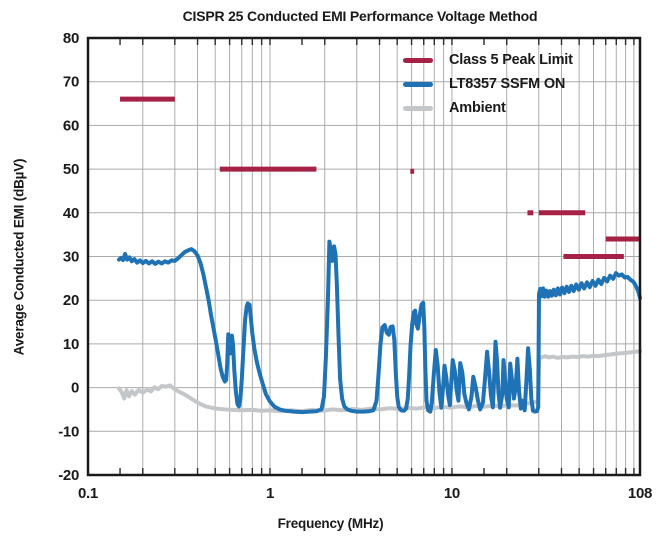 Image resolution: width=661 pixels, height=554 pixels. Describe the element at coordinates (507, 84) in the screenshot. I see `legend-label: LT8357 SSFM ON` at that location.